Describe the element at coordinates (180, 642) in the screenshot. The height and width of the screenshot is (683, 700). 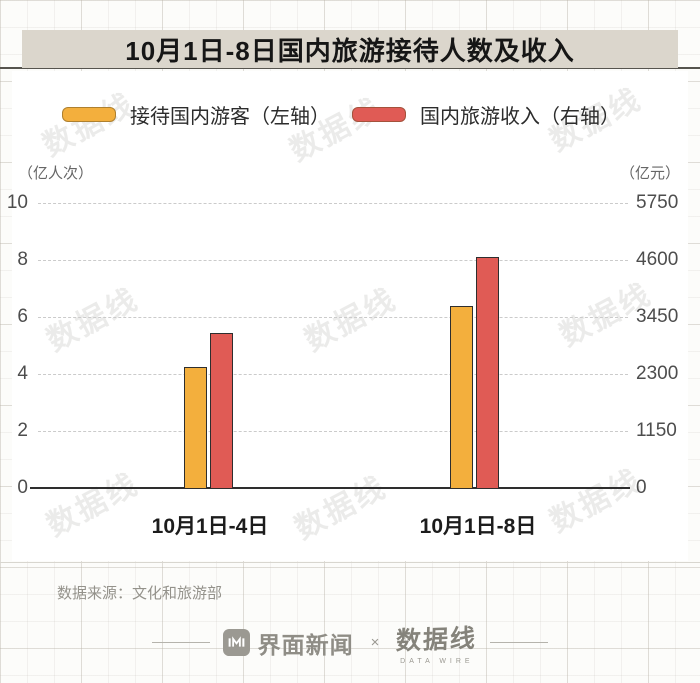
I see `footer-left-rule` at that location.